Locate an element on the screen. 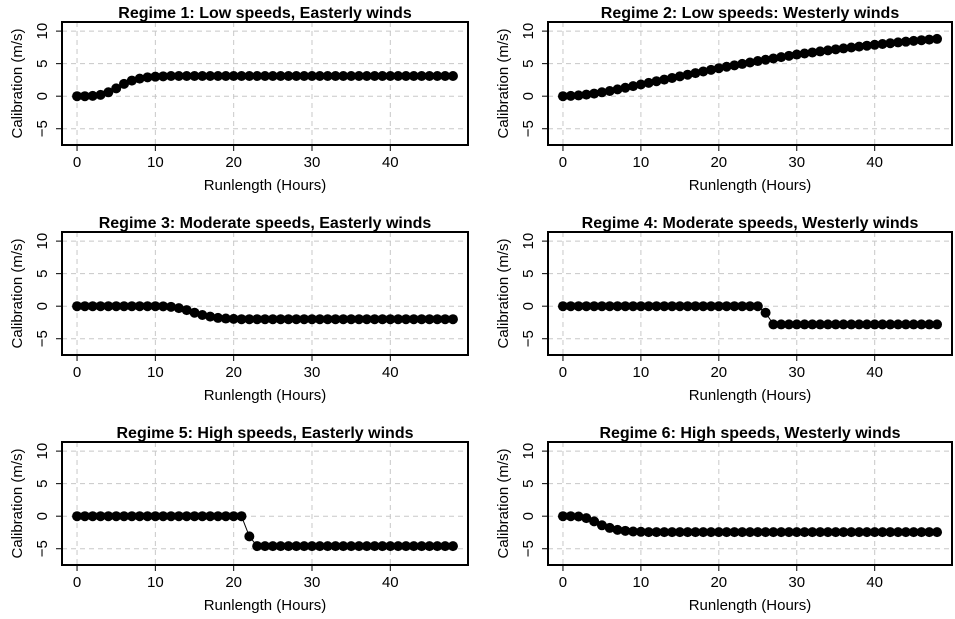 The width and height of the screenshot is (955, 619). y-tick-label: −5 is located at coordinates (42, 338).